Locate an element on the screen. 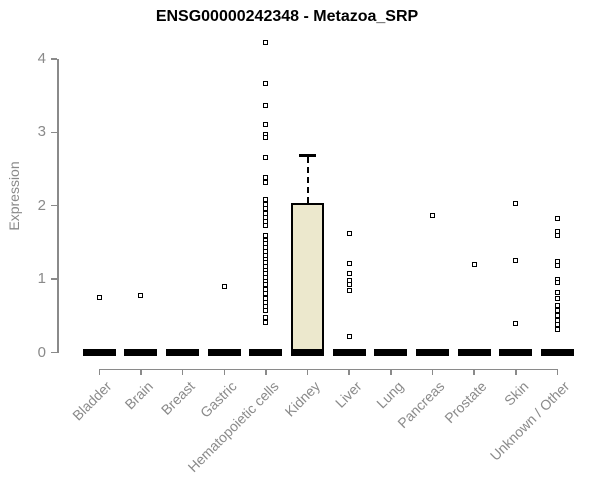 The image size is (600, 500). box-iqr is located at coordinates (308, 278).